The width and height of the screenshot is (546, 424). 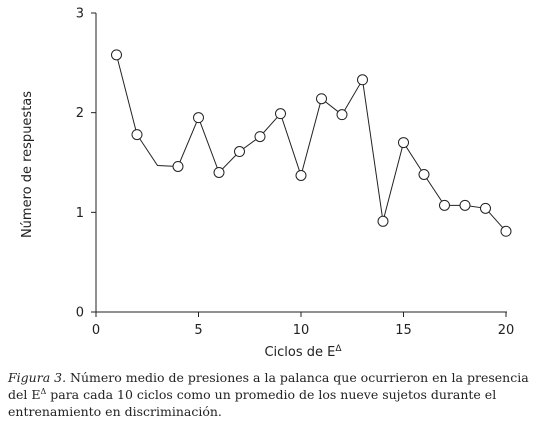 What do you see at coordinates (43, 391) in the screenshot?
I see `caption-sup: Δ` at bounding box center [43, 391].